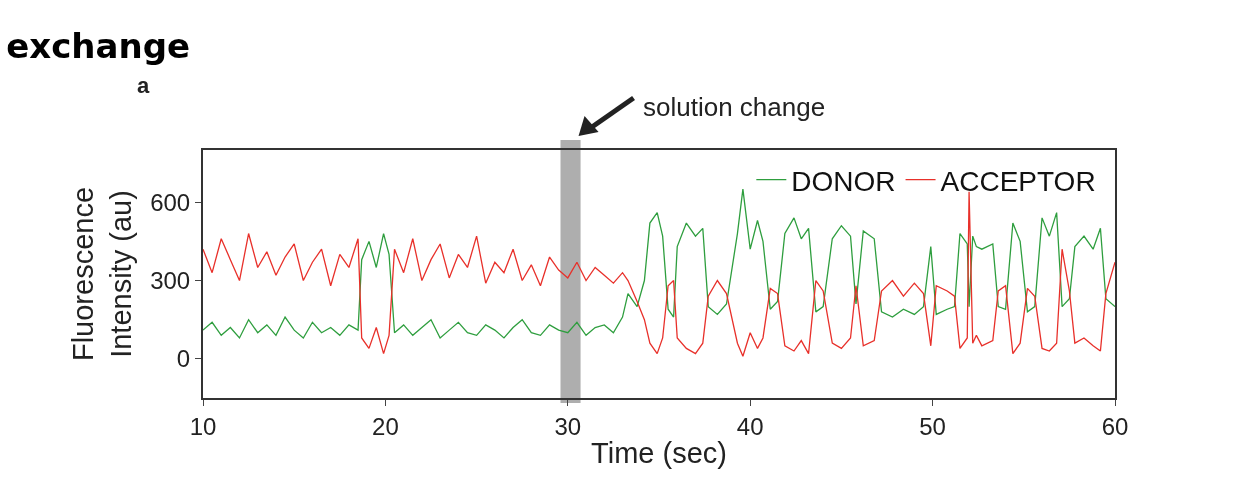  I want to click on x-tick-label: 40, so click(750, 426).